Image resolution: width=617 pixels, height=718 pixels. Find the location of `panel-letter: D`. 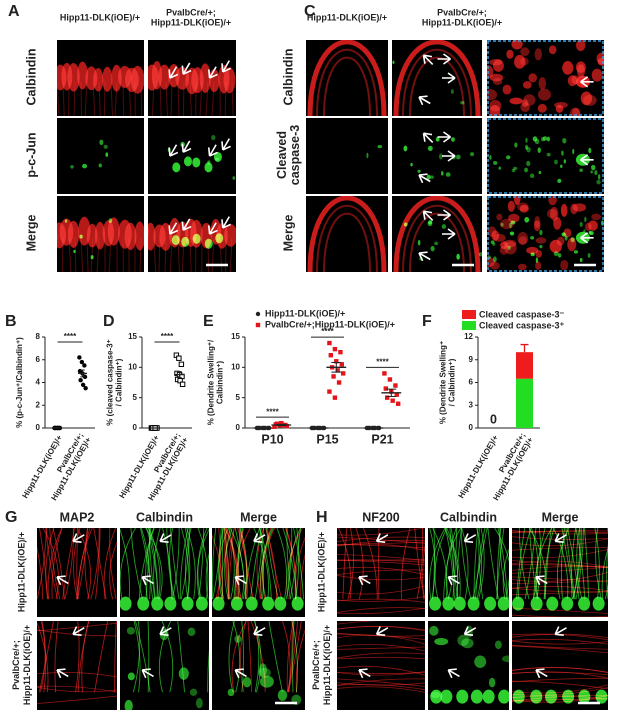

panel-letter: D is located at coordinates (109, 321).